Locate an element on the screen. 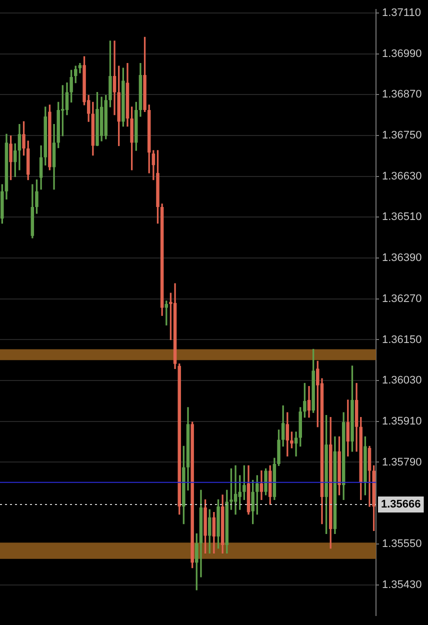  y-tick-label: 1.36270 is located at coordinates (402, 298).